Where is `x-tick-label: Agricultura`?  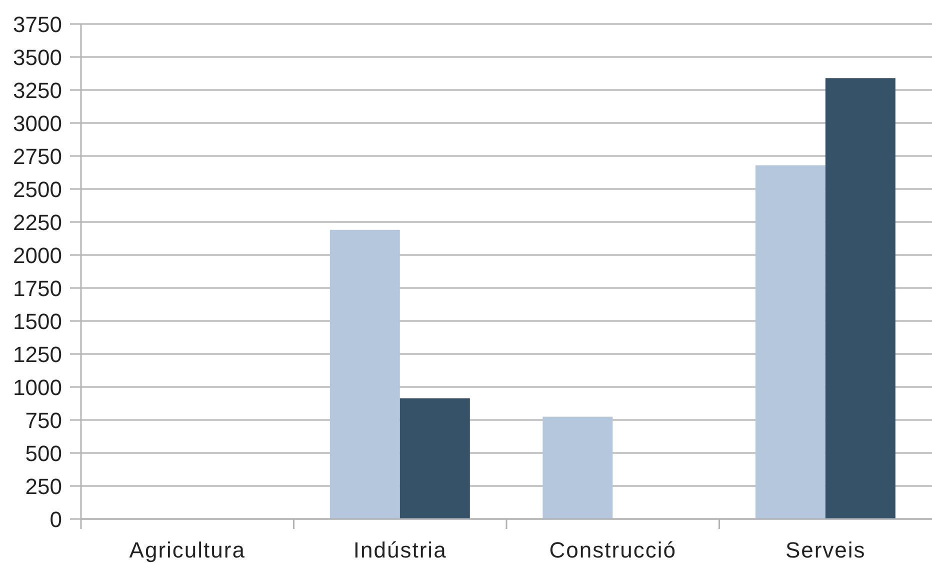 x-tick-label: Agricultura is located at coordinates (187, 550).